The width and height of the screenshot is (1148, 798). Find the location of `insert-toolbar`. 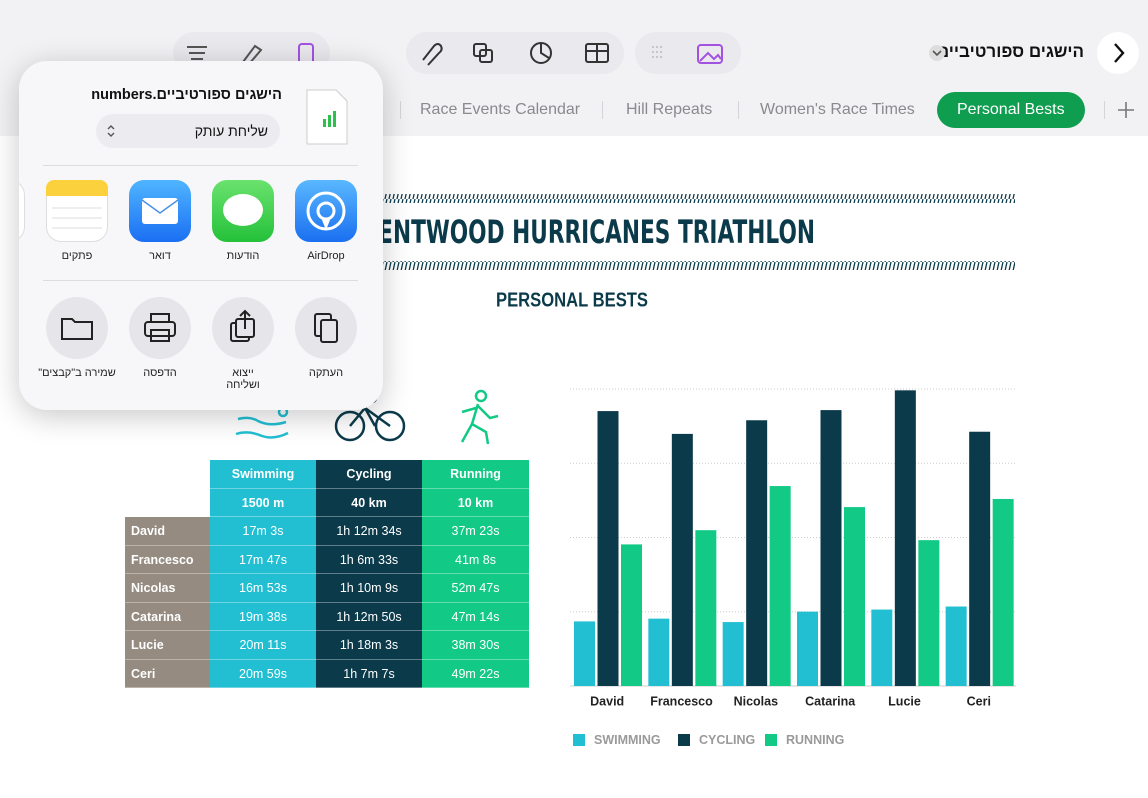

insert-toolbar is located at coordinates (515, 53).